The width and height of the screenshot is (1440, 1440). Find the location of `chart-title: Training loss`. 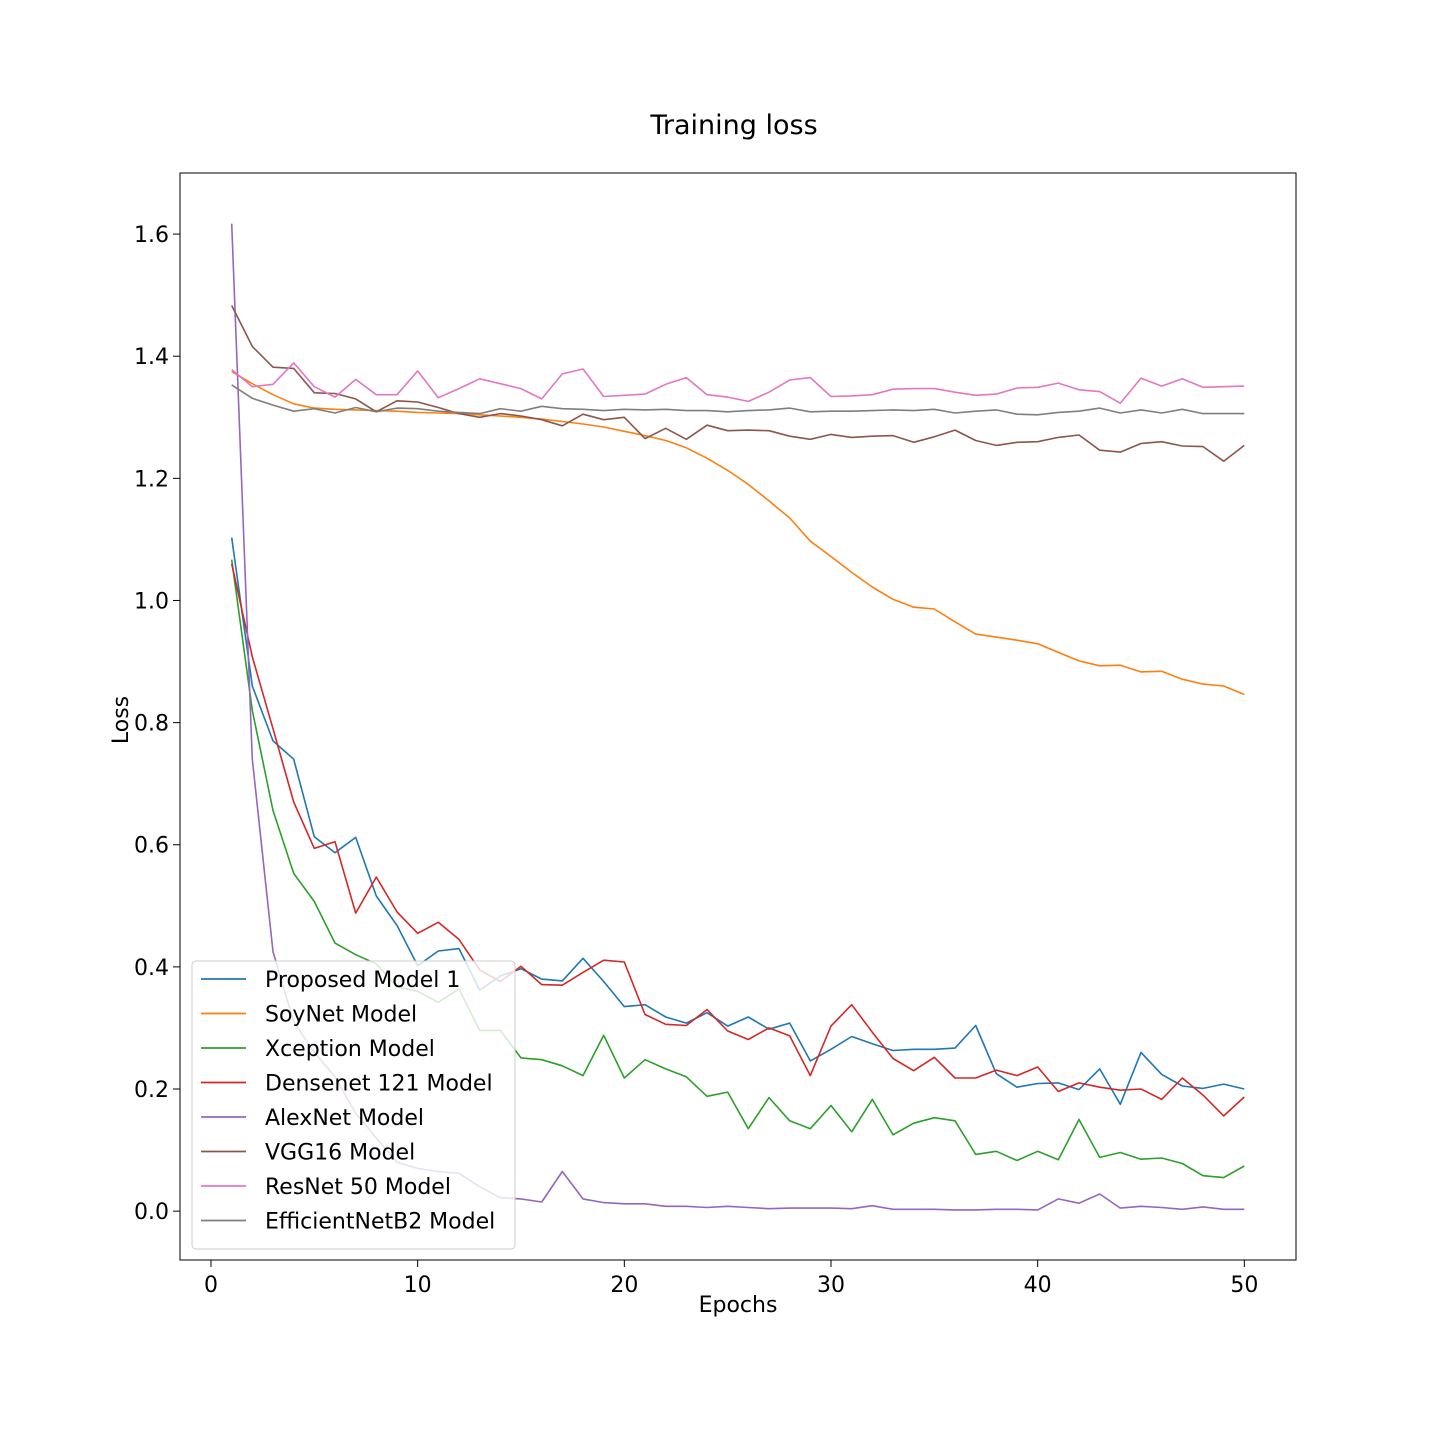

chart-title: Training loss is located at coordinates (733, 125).